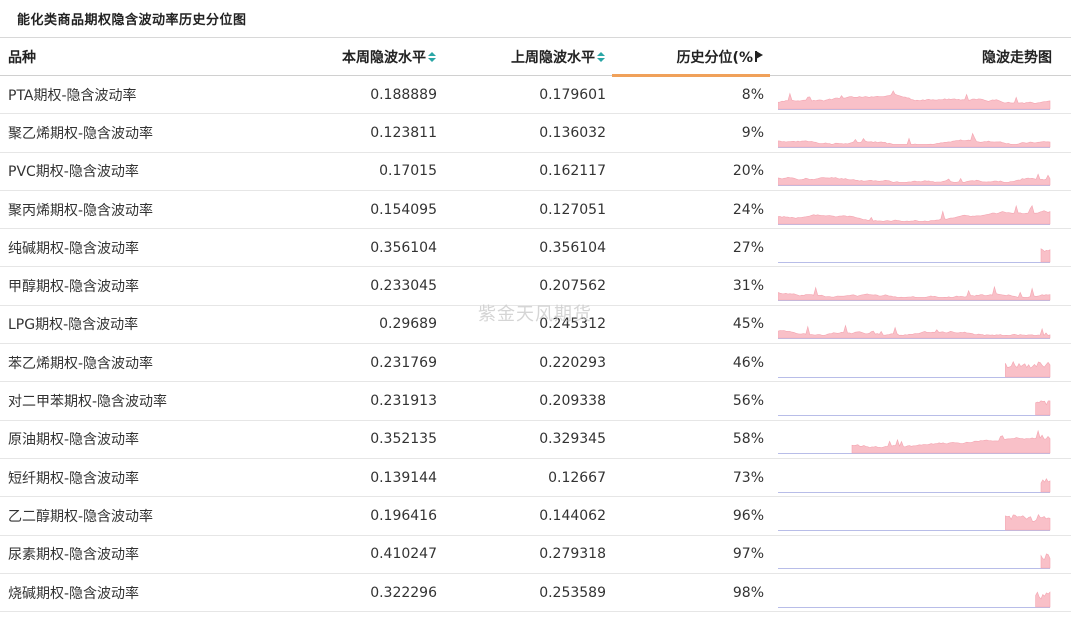  I want to click on header-current-sort: 本周隐波水平, so click(389, 56).